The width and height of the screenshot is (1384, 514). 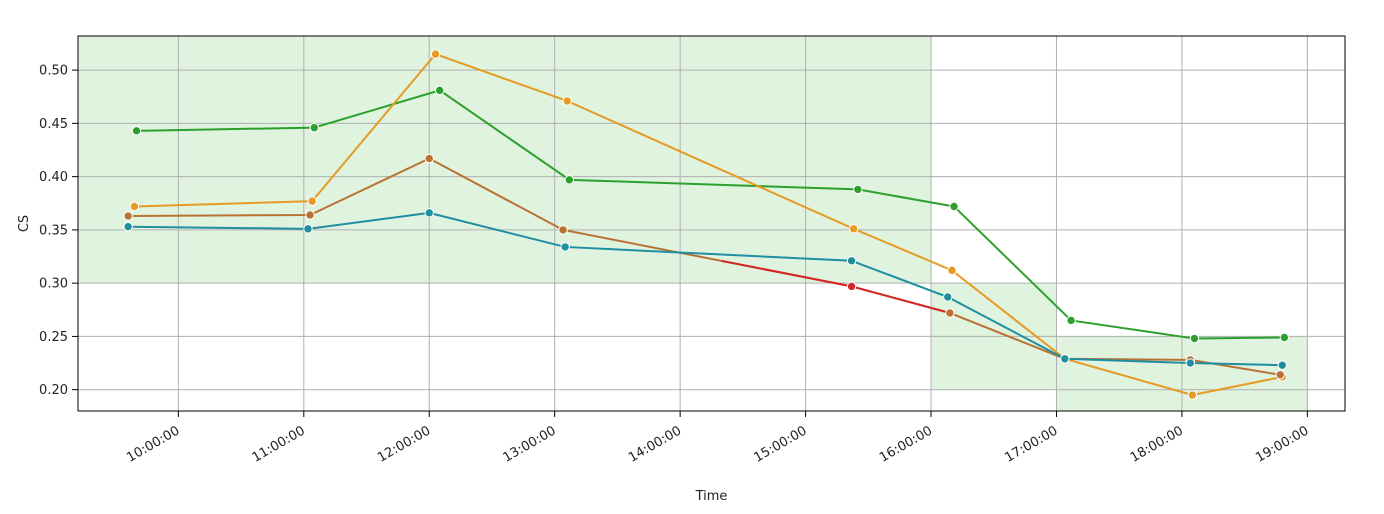 What do you see at coordinates (655, 444) in the screenshot?
I see `x-tick-label: 14:00:00` at bounding box center [655, 444].